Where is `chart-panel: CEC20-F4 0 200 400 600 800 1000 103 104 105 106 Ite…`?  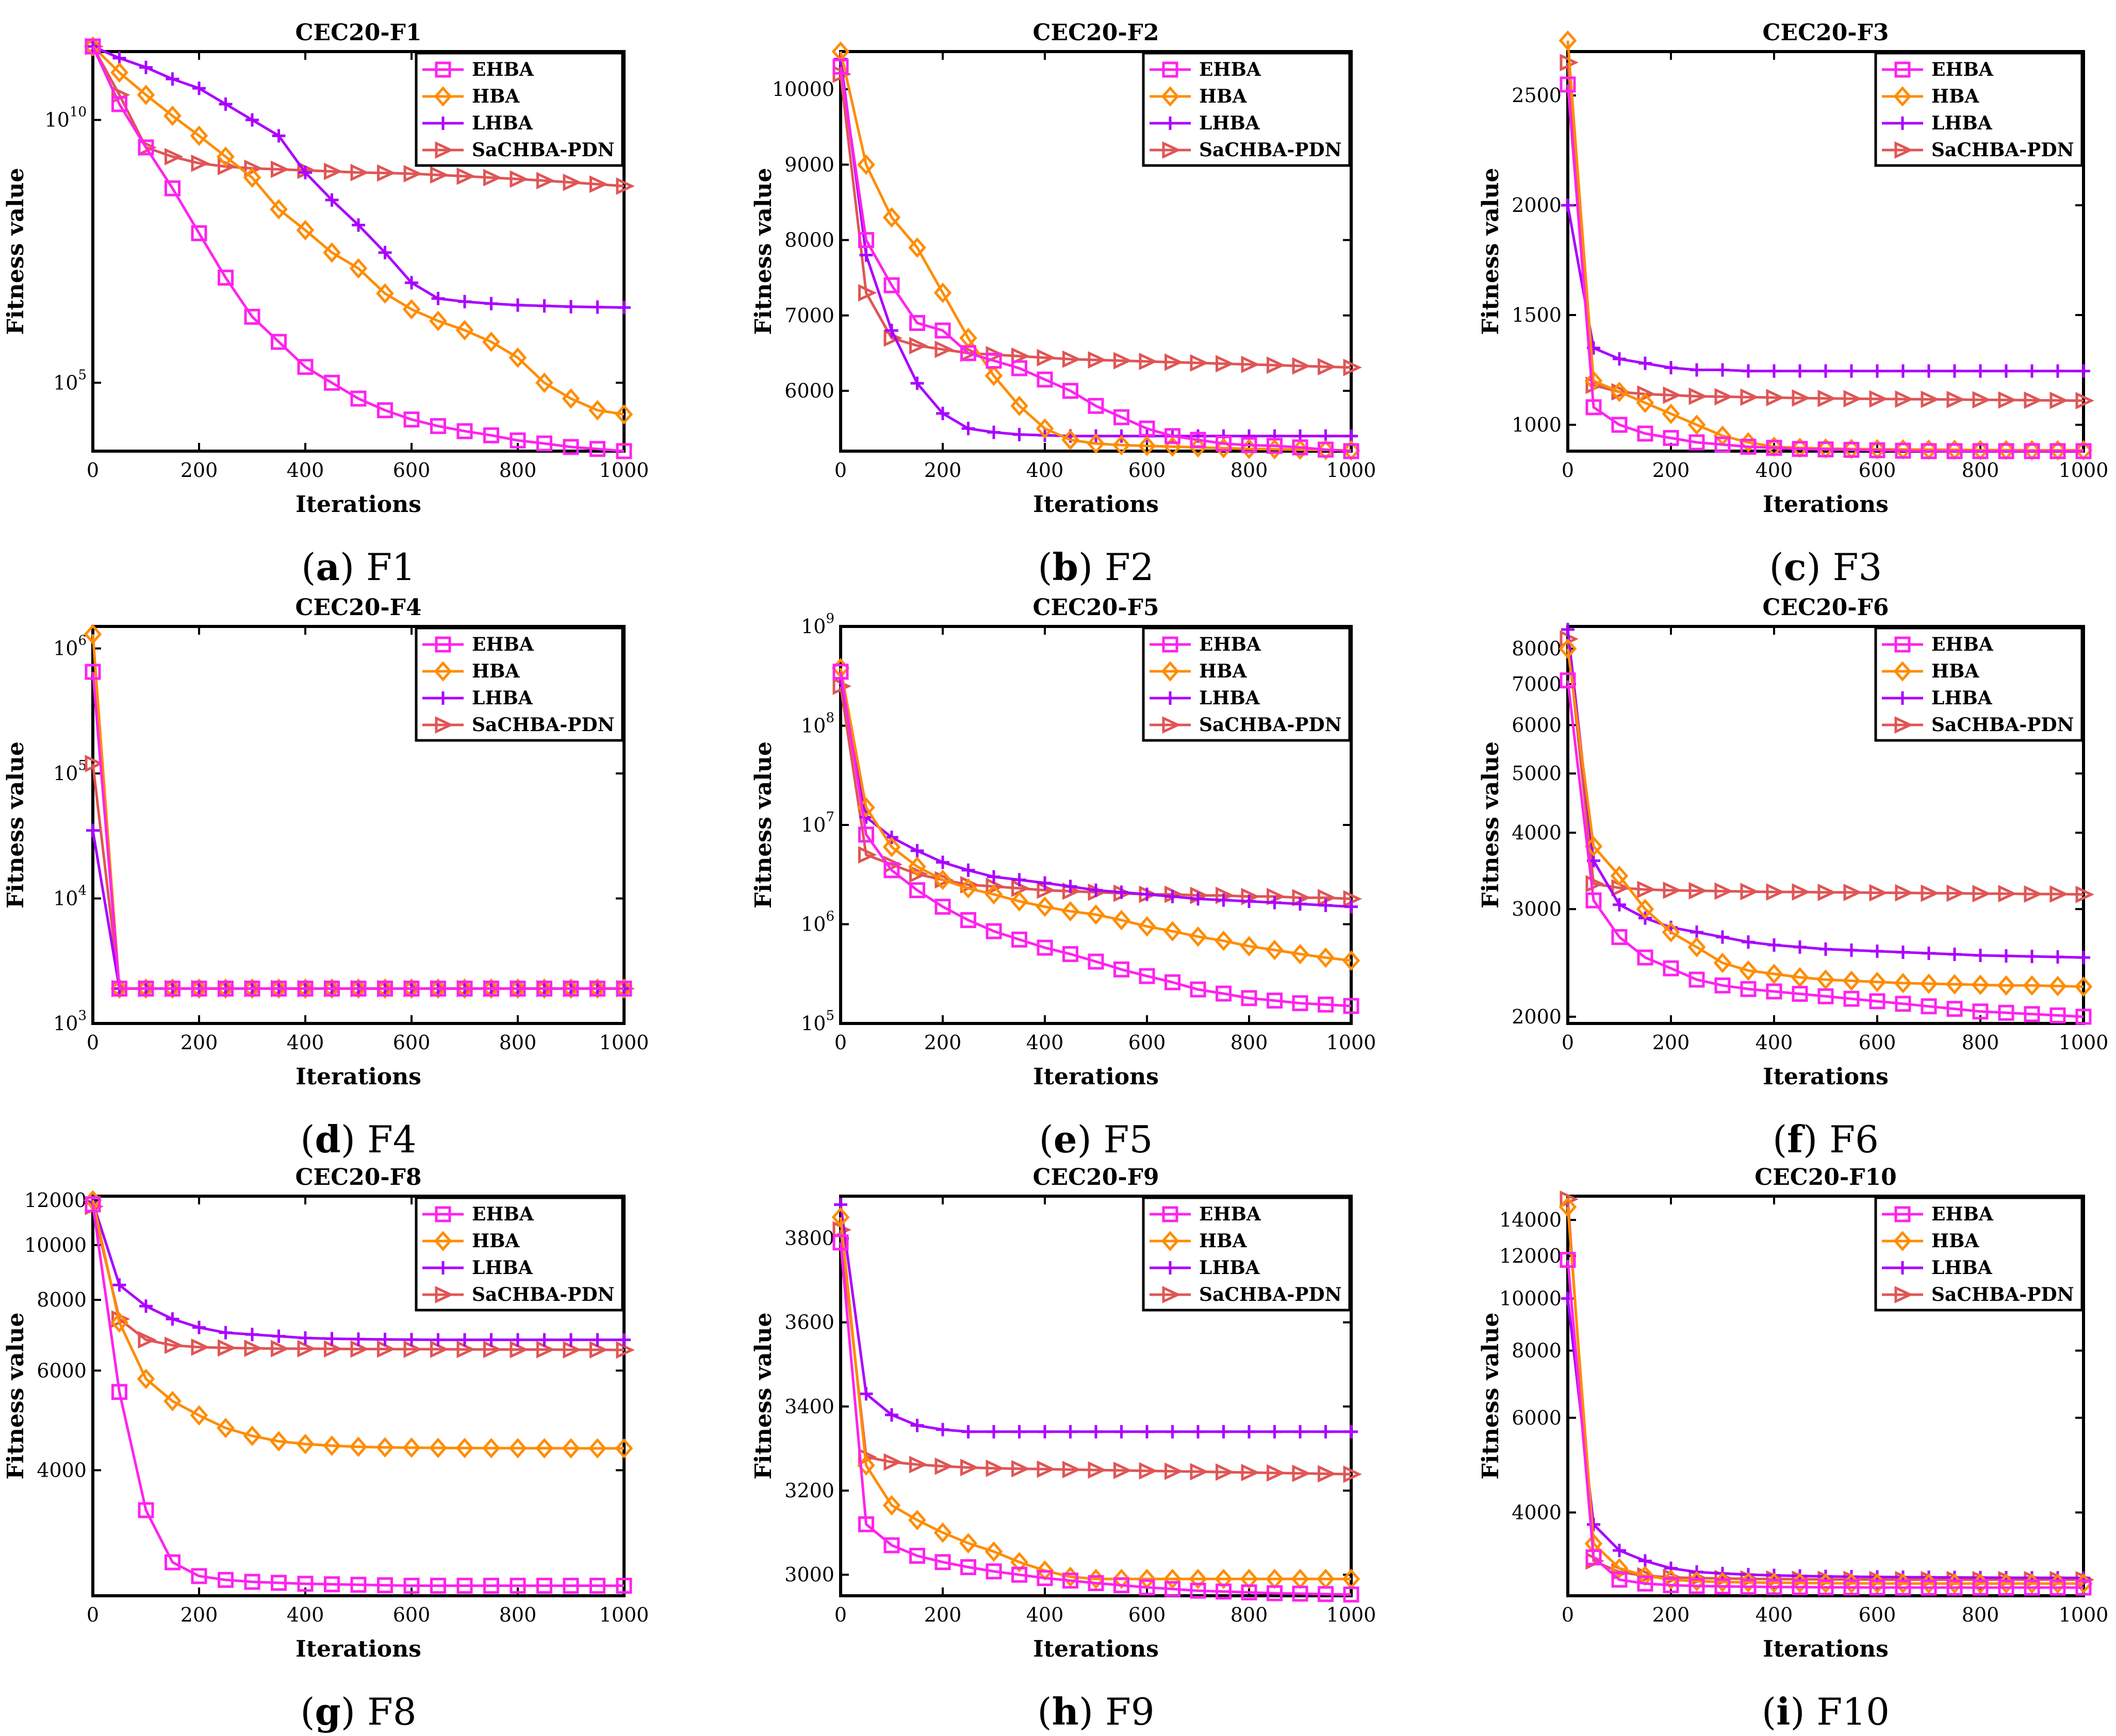
chart-panel: CEC20-F4 0 200 400 600 800 1000 103 104 105 106 Ite… is located at coordinates (326, 877).